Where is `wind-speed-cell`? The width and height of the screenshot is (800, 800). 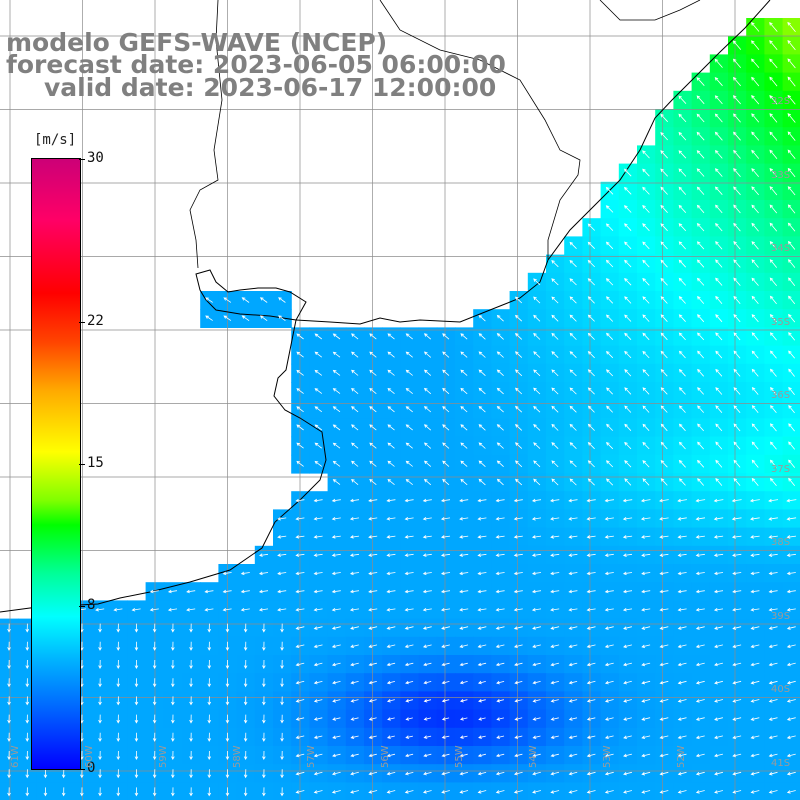
wind-speed-cell is located at coordinates (791, 155).